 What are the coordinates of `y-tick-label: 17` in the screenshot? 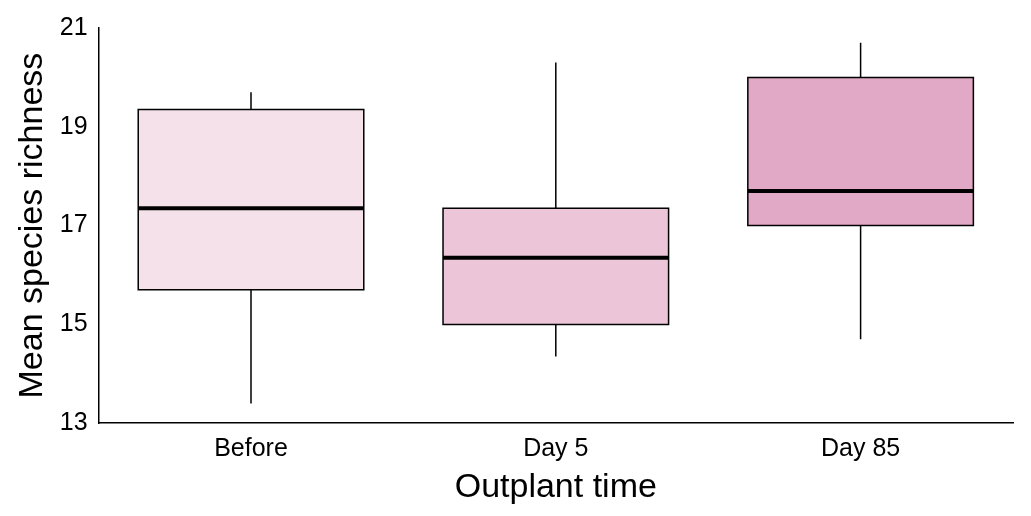 It's located at (73, 223).